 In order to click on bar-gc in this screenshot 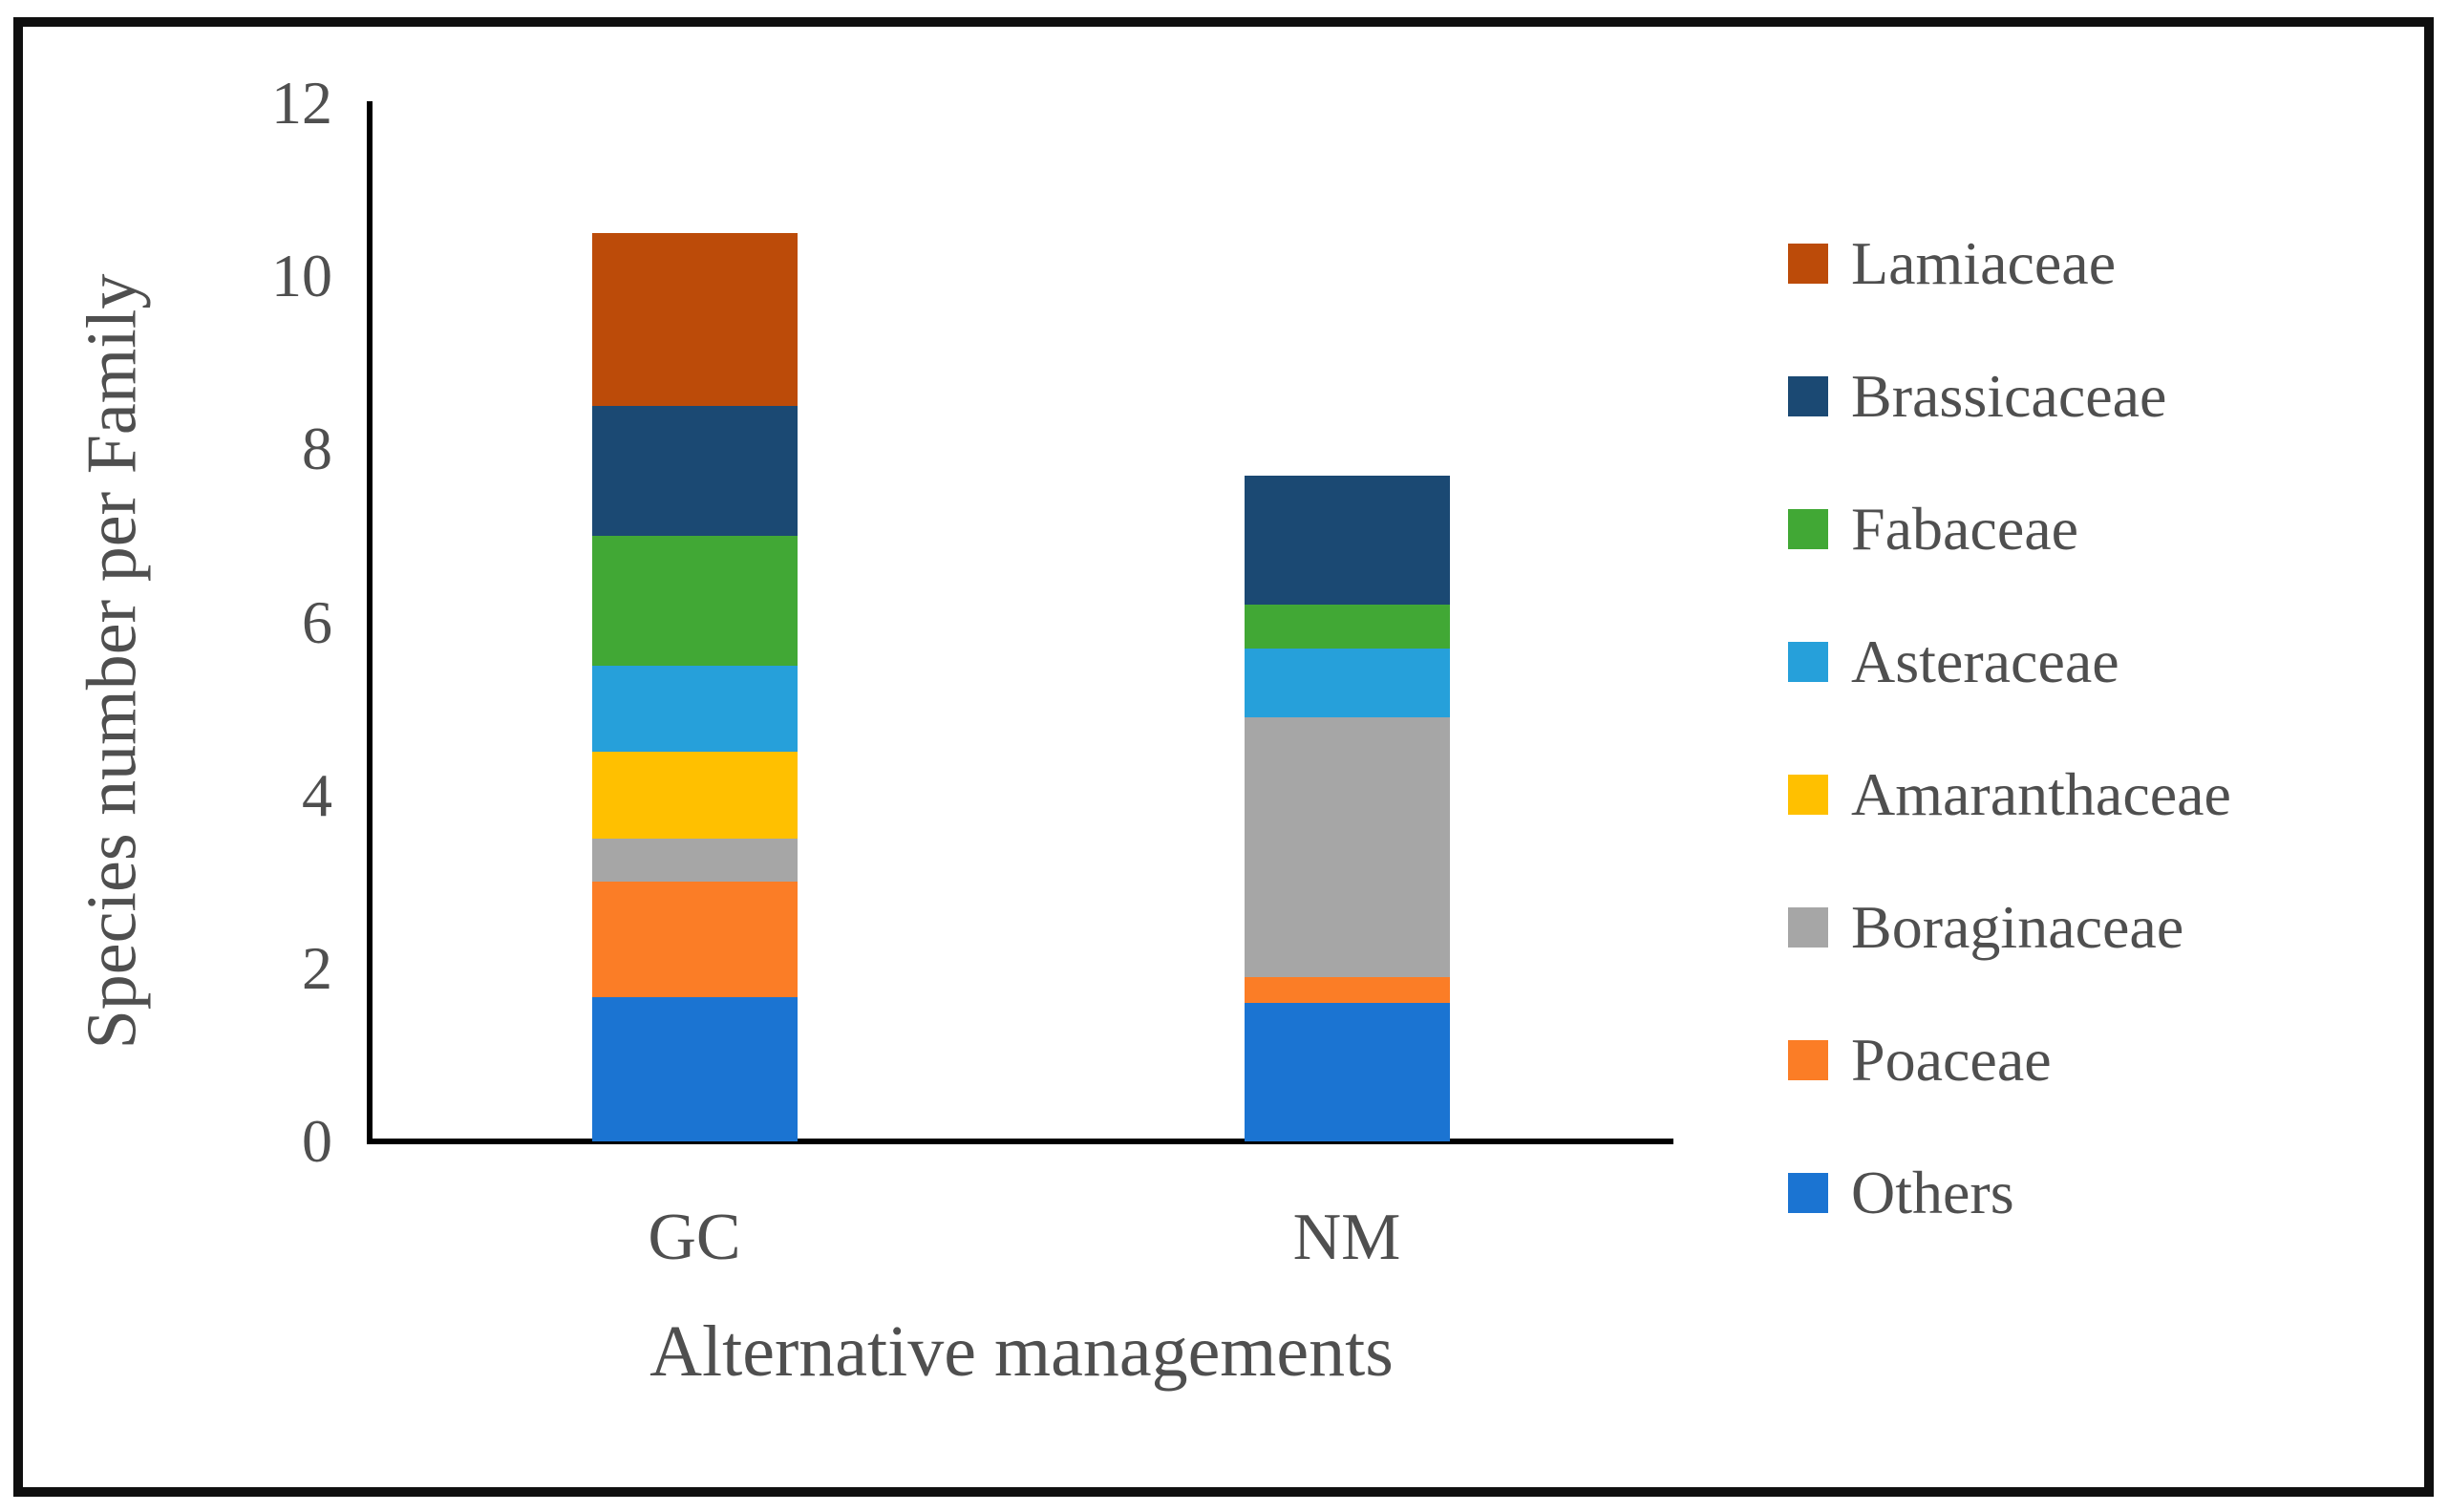, I will do `click(694, 622)`.